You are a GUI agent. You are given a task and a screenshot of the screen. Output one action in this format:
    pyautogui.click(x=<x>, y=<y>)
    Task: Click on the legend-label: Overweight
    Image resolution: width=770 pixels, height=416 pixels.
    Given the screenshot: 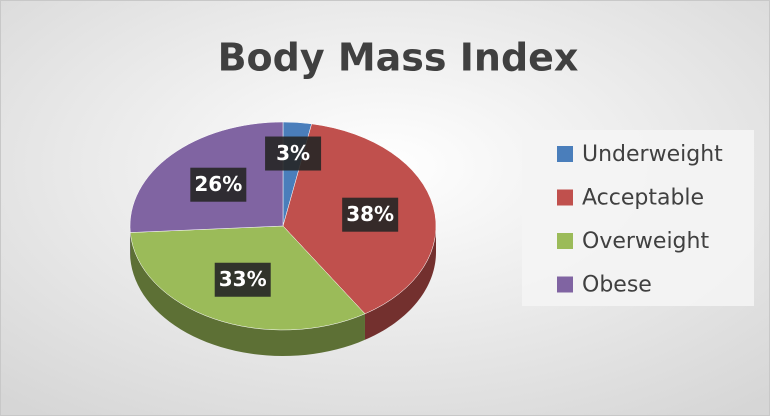 What is the action you would take?
    pyautogui.click(x=645, y=241)
    